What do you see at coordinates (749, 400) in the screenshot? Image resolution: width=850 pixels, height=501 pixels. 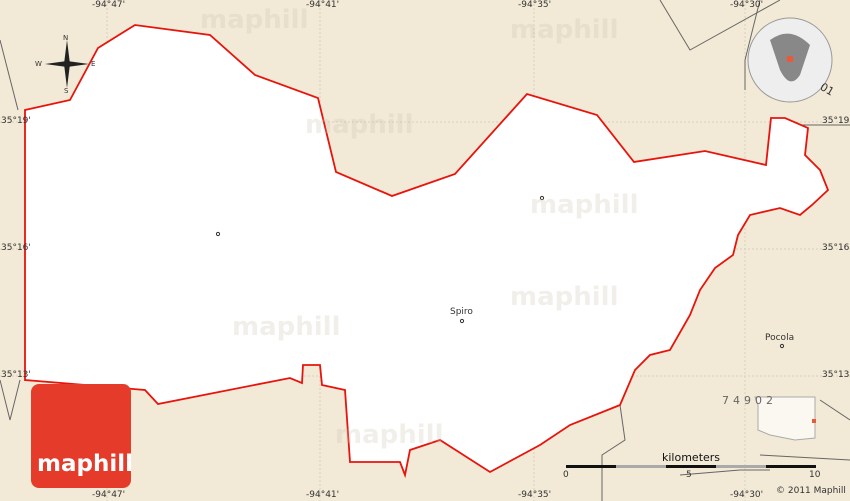 I see `zip-label: 74902` at bounding box center [749, 400].